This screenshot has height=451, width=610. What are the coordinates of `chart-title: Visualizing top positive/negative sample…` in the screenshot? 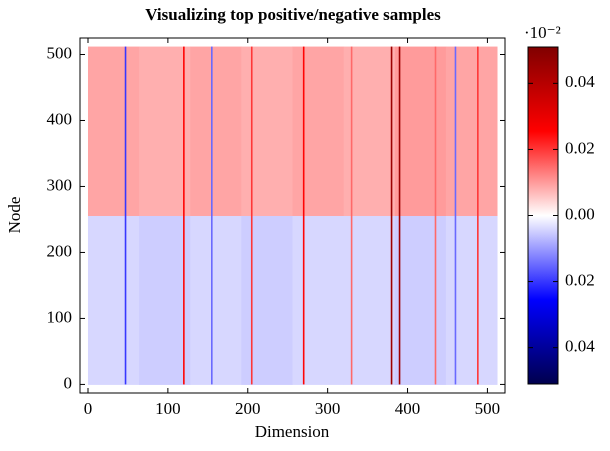 It's located at (293, 14).